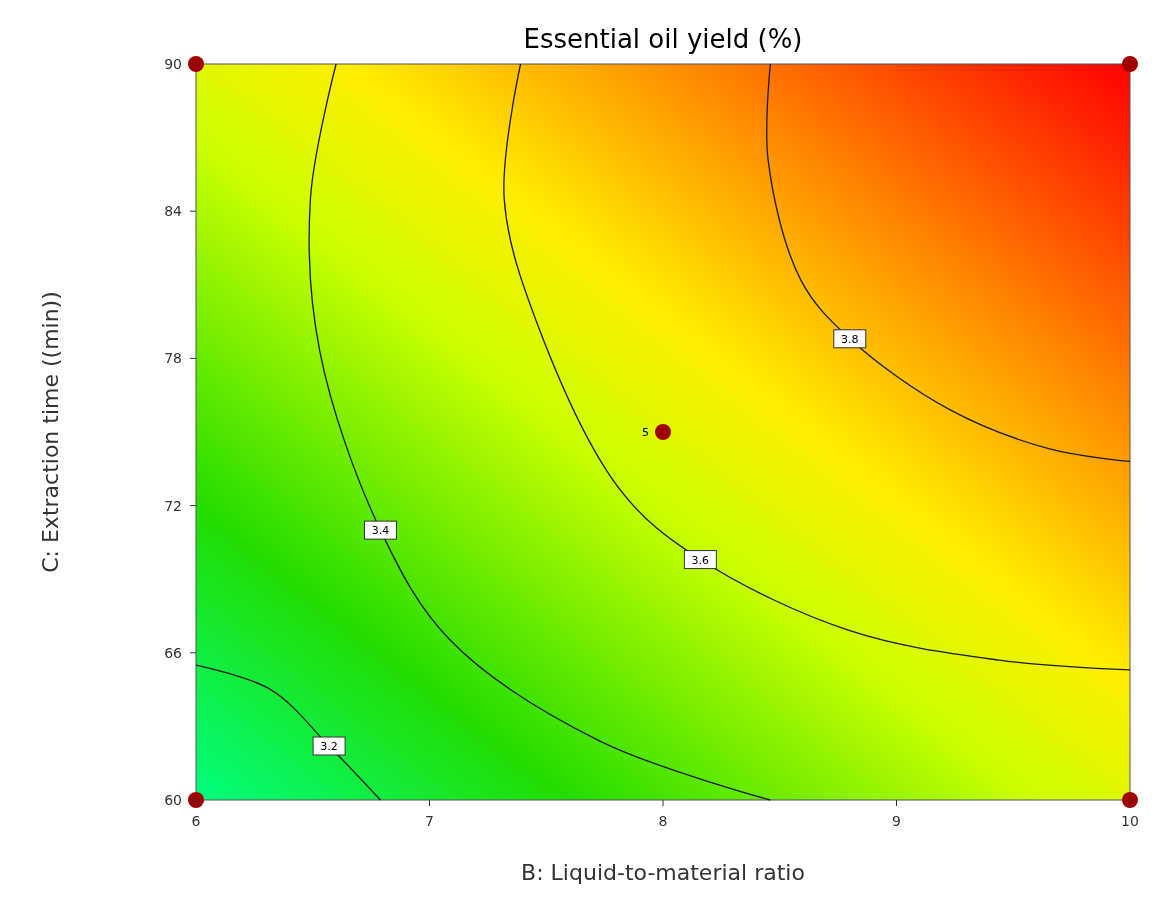  What do you see at coordinates (196, 821) in the screenshot?
I see `x-tick-label: 6` at bounding box center [196, 821].